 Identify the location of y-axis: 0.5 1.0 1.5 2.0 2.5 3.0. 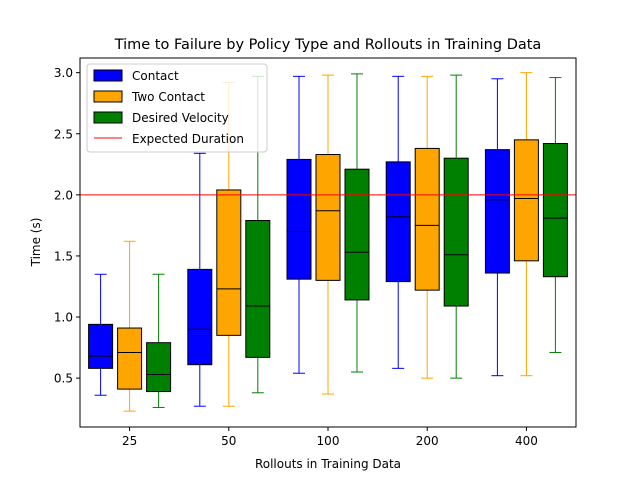
(67, 226).